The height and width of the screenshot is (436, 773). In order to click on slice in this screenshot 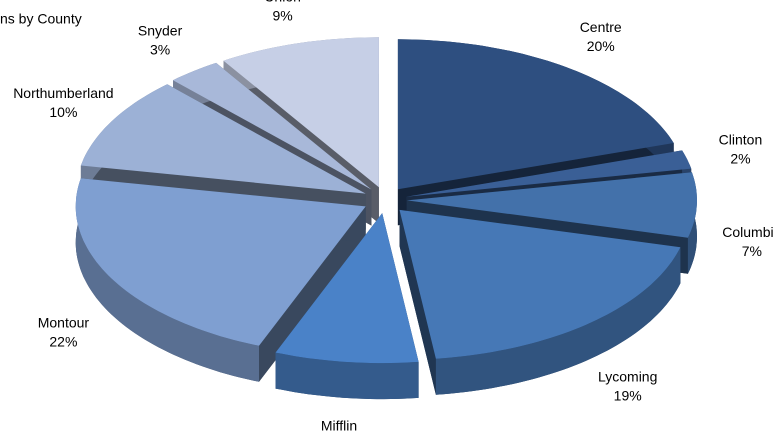, I will do `click(347, 306)`.